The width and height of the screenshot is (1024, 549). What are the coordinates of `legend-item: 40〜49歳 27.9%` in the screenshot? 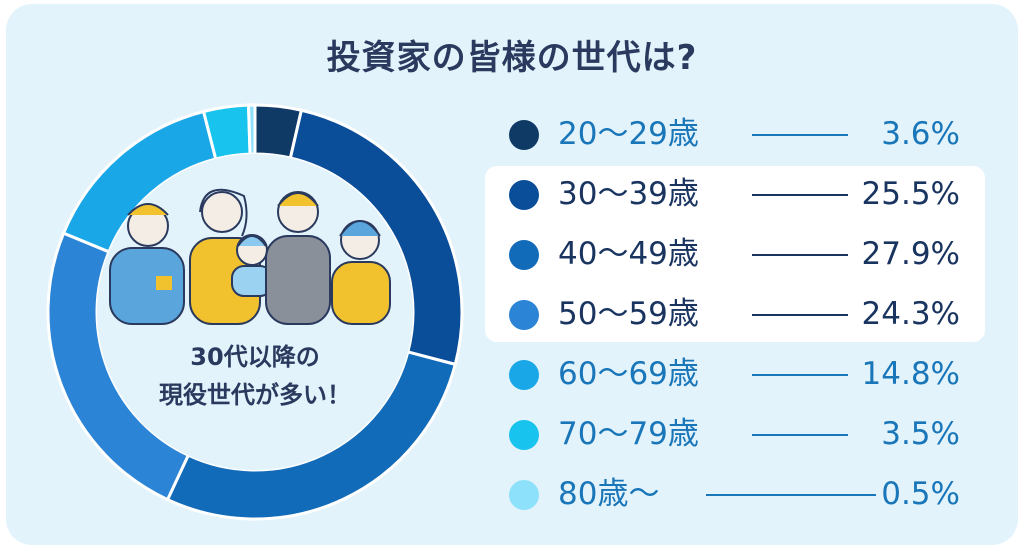 It's located at (512, 254).